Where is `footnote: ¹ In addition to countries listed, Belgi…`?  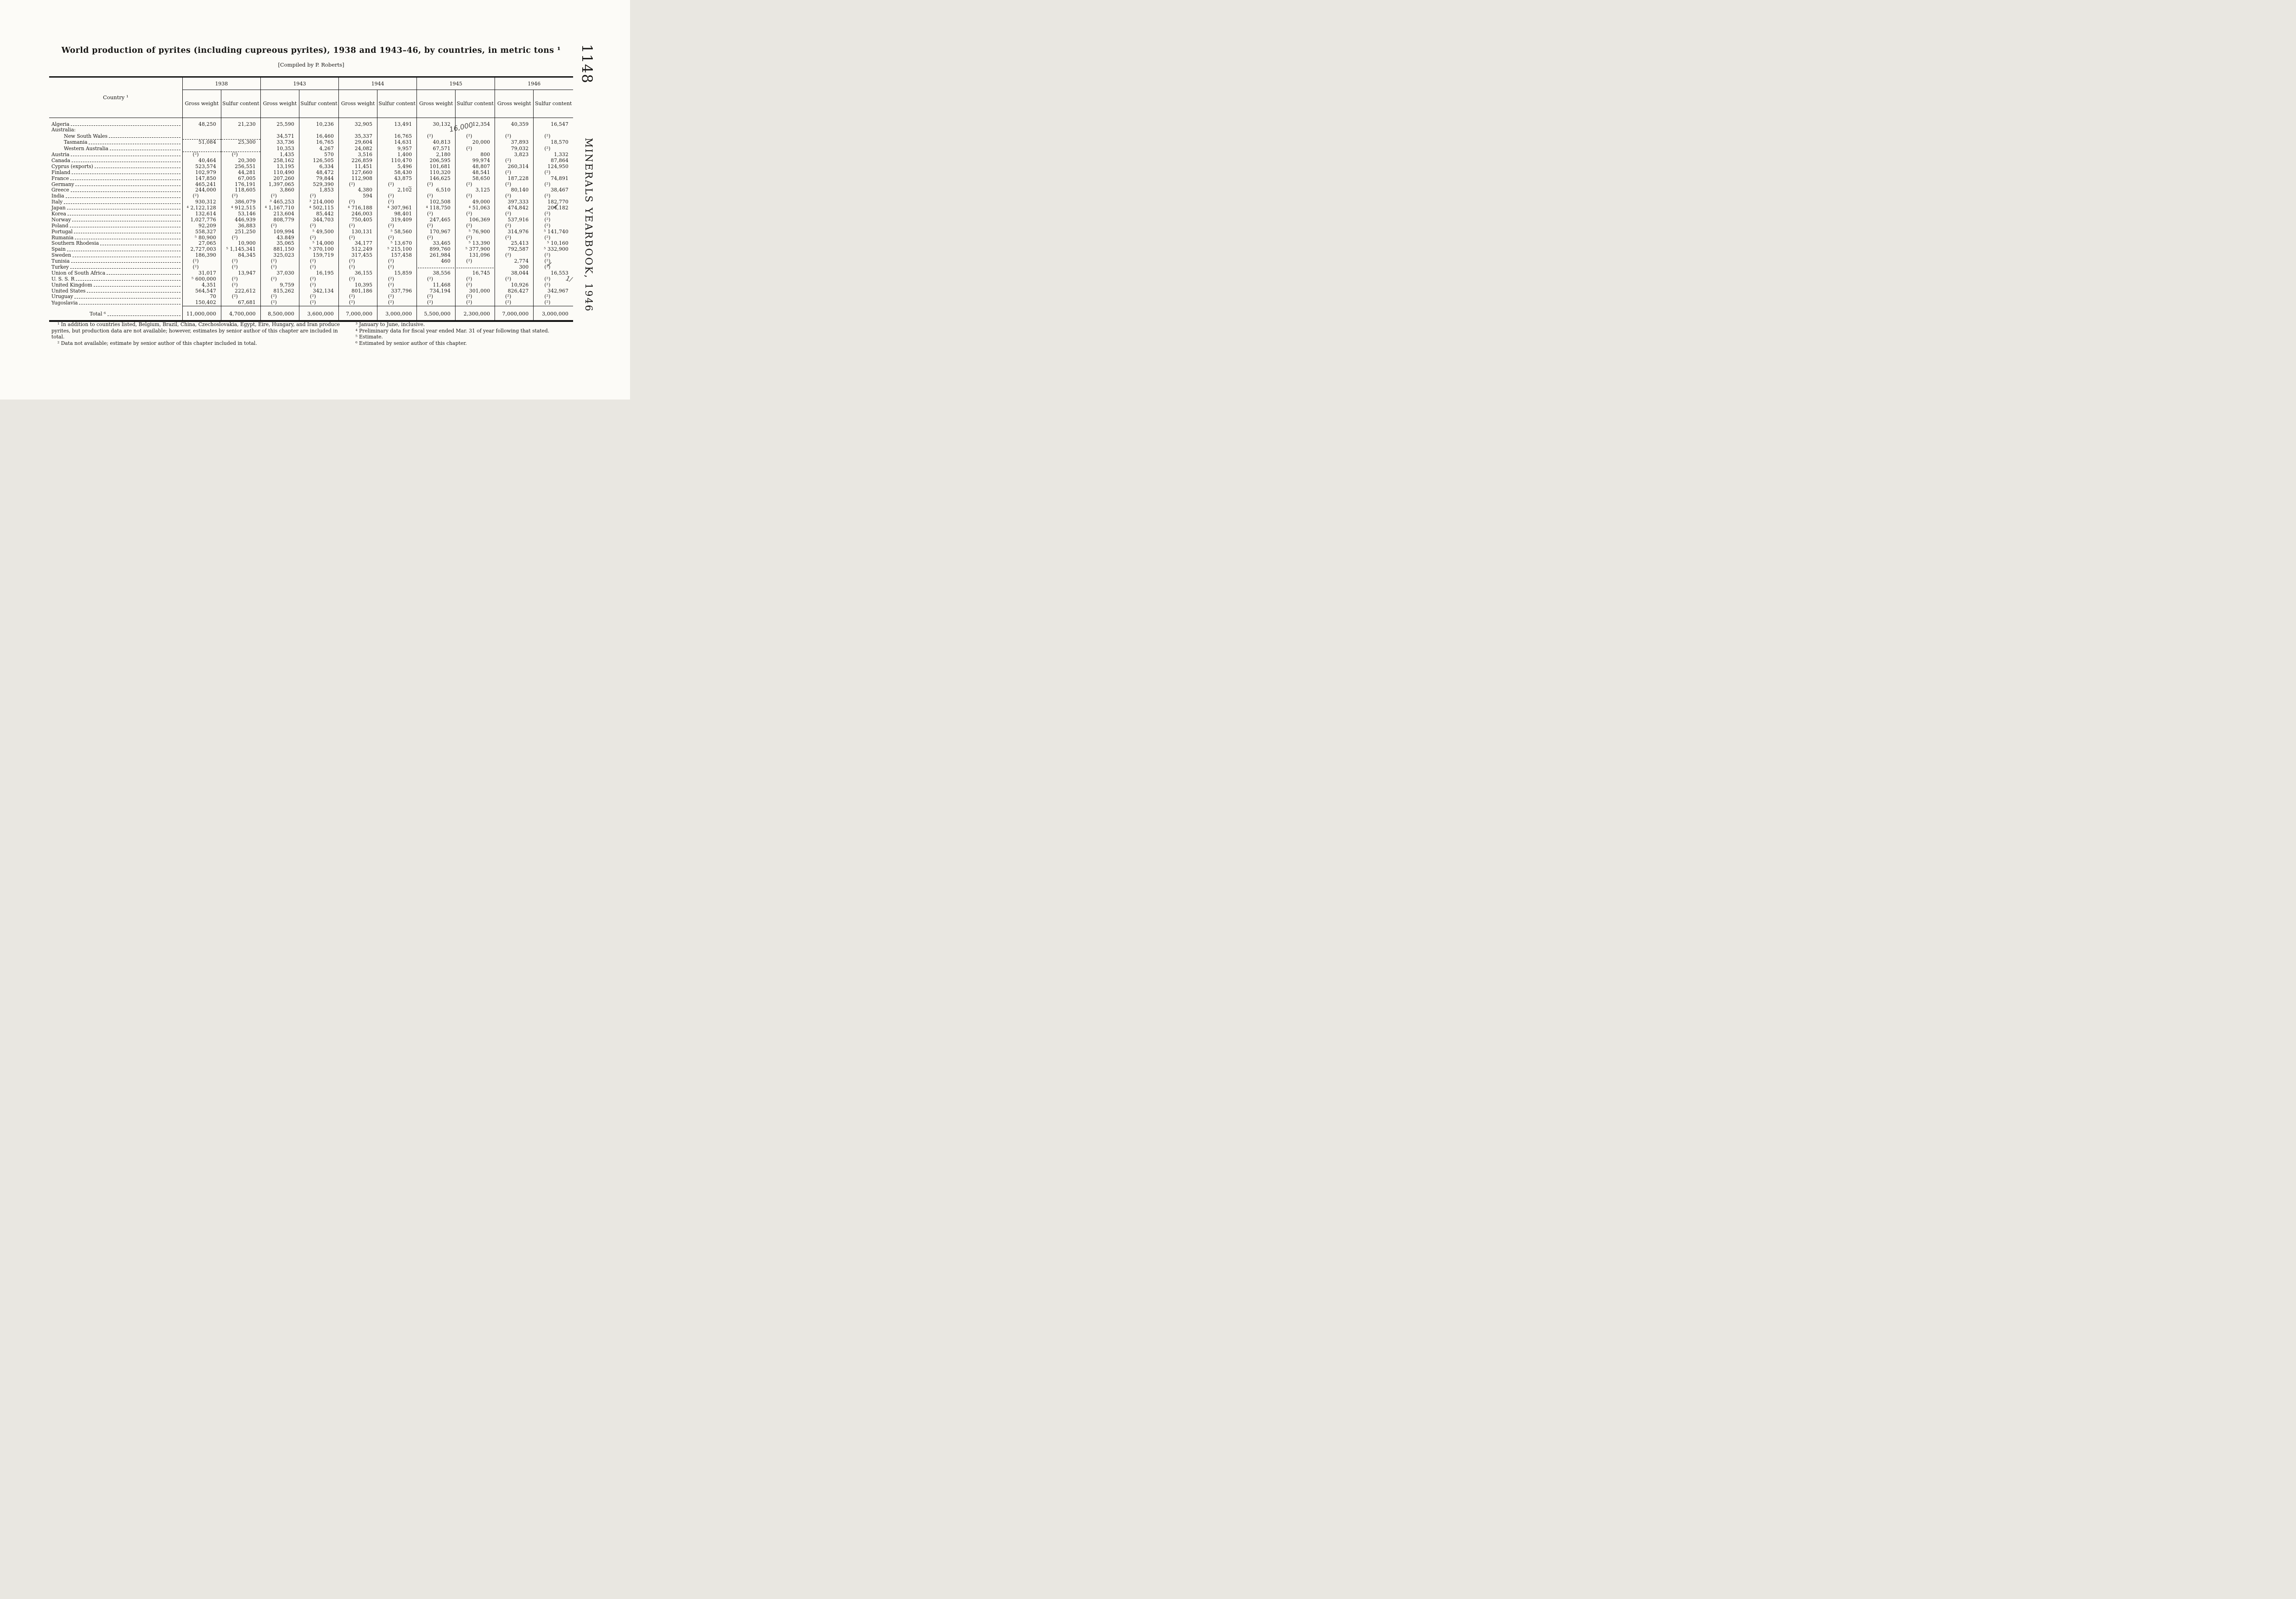
footnote: ¹ In addition to countries listed, Belgi… is located at coordinates (195, 330).